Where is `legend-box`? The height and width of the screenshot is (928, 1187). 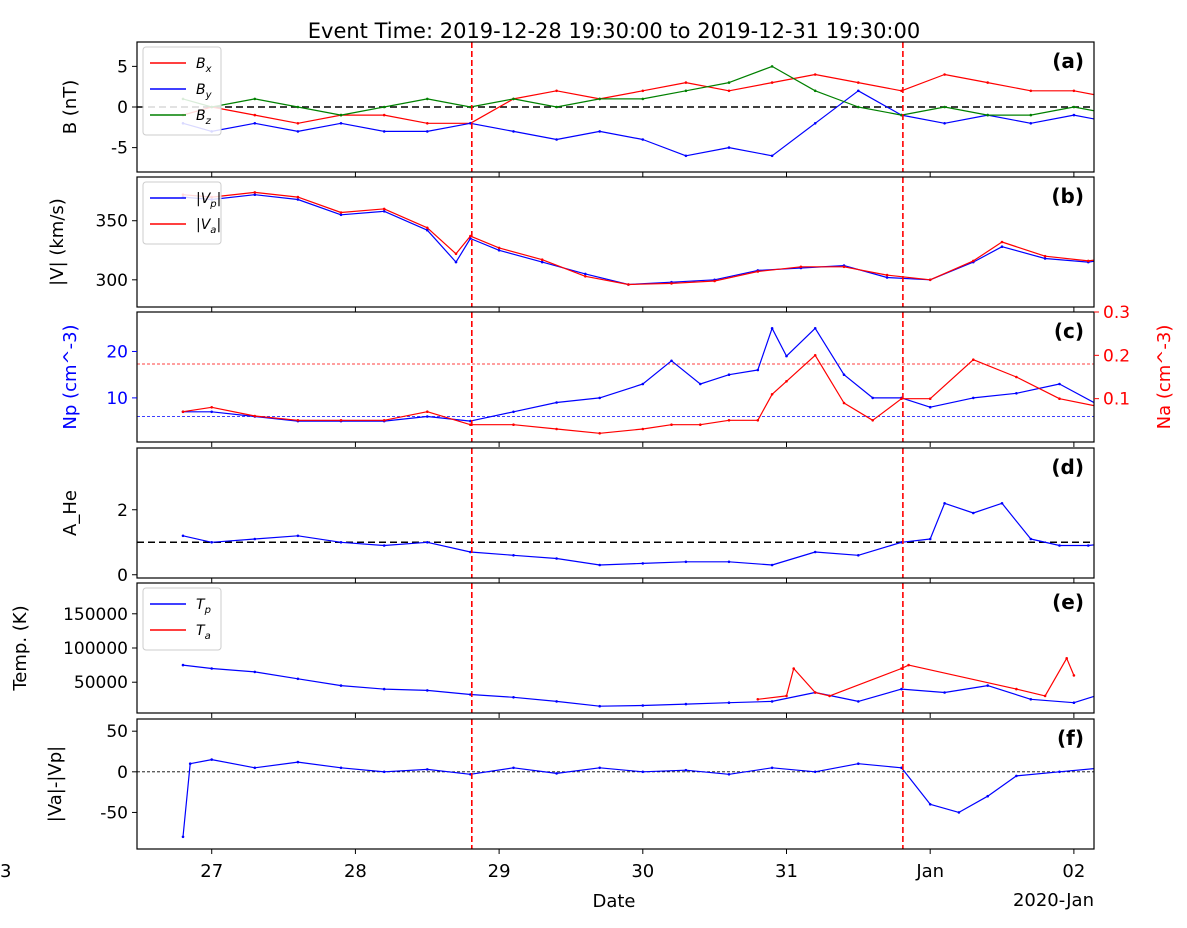 legend-box is located at coordinates (182, 91).